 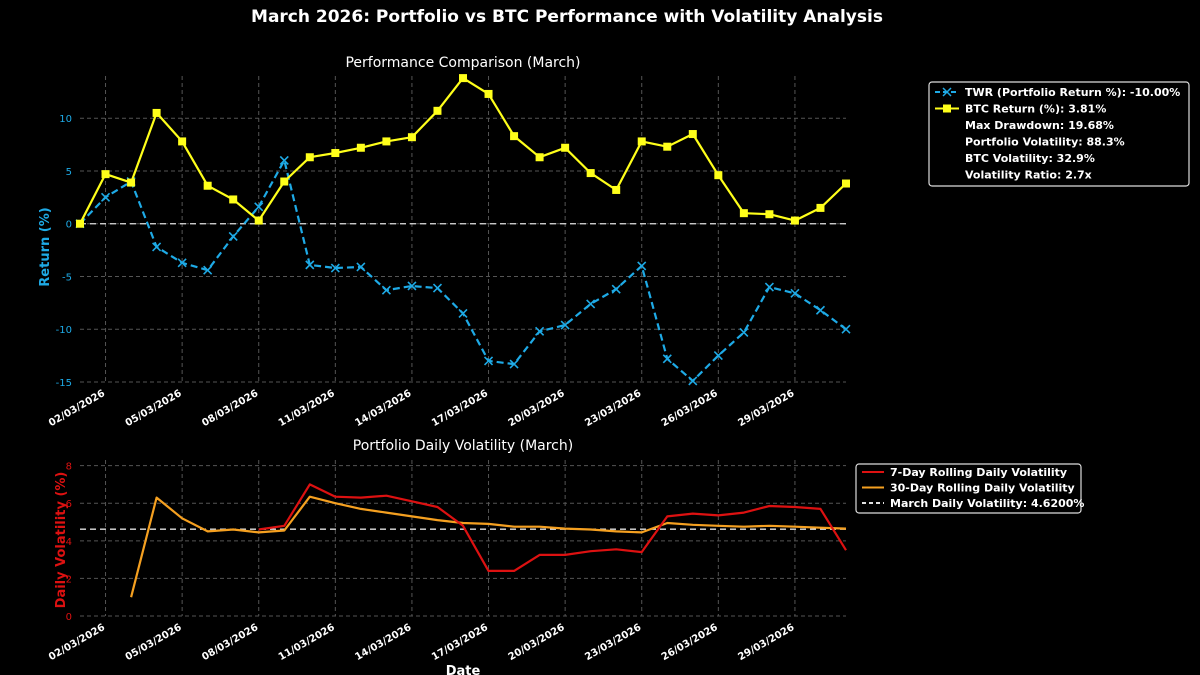 What do you see at coordinates (1072, 92) in the screenshot?
I see `performance-legend-entry: TWR (Portfolio Return %): -10.00%` at bounding box center [1072, 92].